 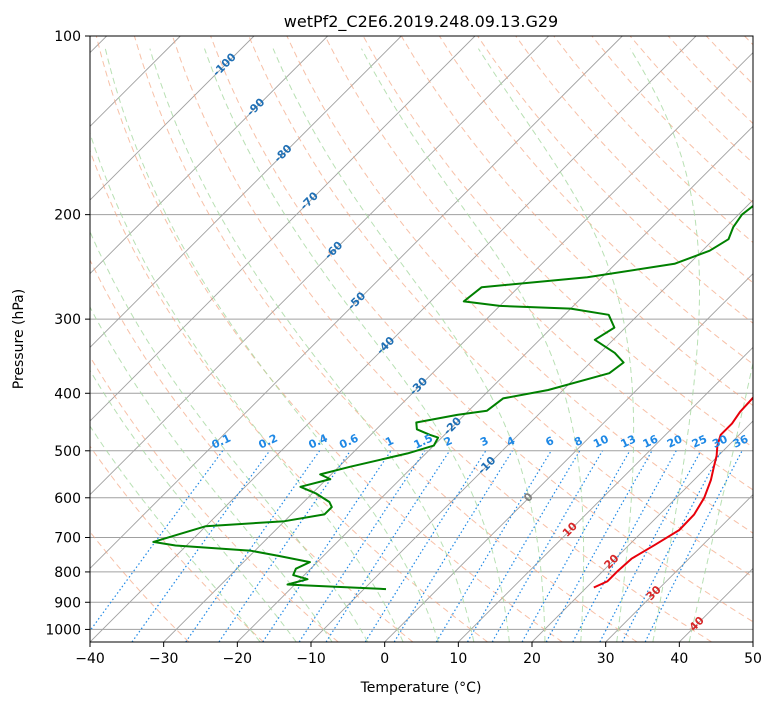 What do you see at coordinates (578, 441) in the screenshot?
I see `mixing-ratio-label: 8` at bounding box center [578, 441].